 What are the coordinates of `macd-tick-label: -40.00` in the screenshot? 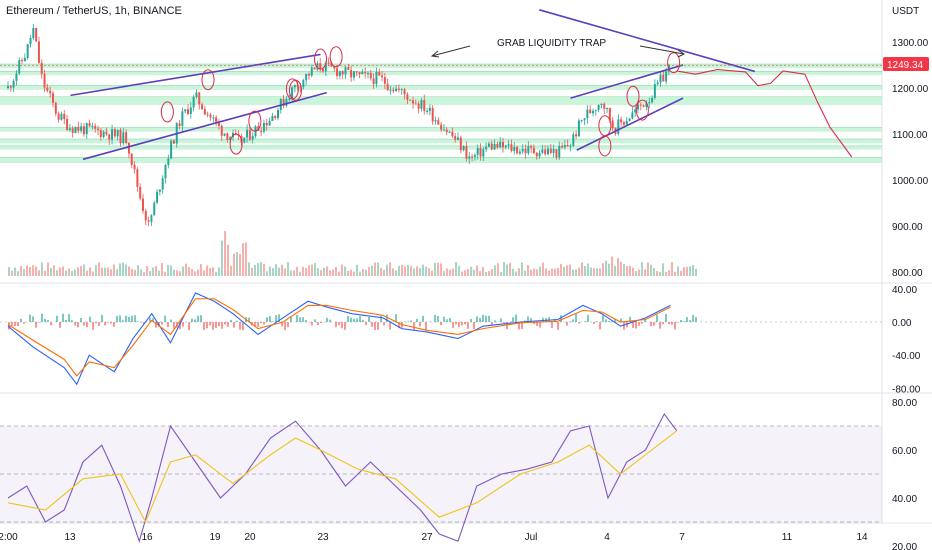 It's located at (906, 356).